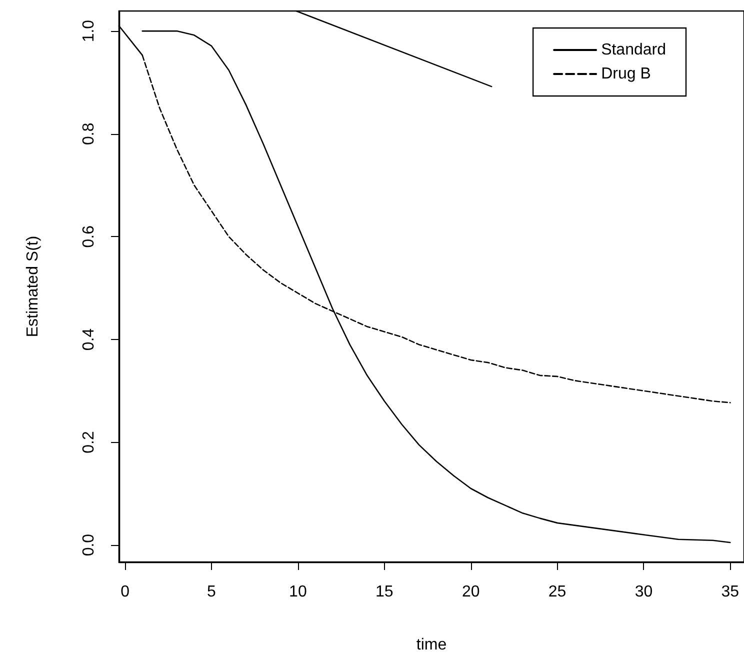 This screenshot has width=744, height=671. What do you see at coordinates (730, 592) in the screenshot?
I see `x-tick-label: 35` at bounding box center [730, 592].